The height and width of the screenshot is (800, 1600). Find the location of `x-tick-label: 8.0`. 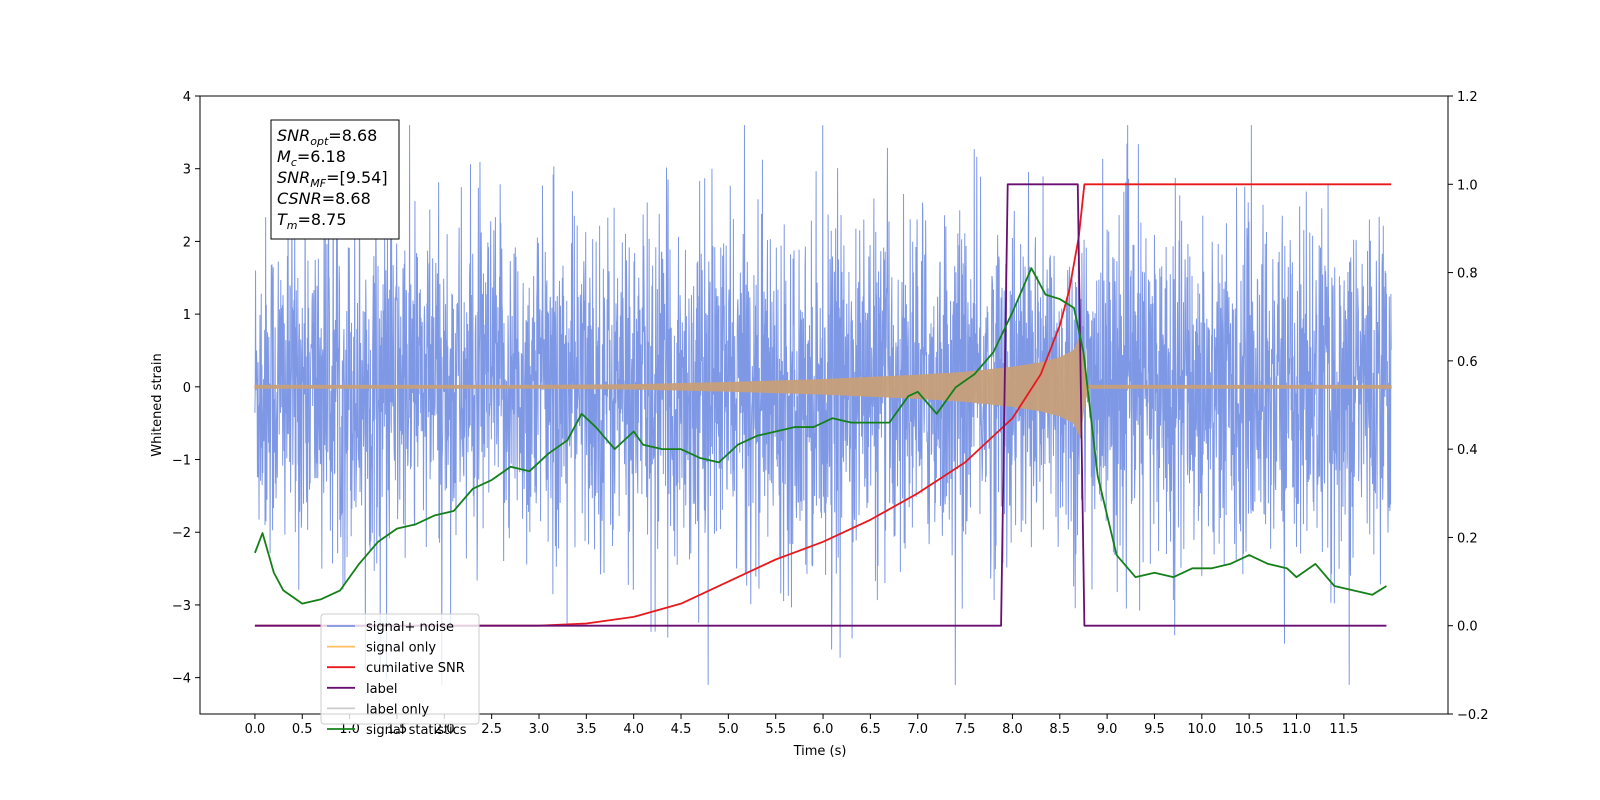

x-tick-label: 8.0 is located at coordinates (1012, 729).